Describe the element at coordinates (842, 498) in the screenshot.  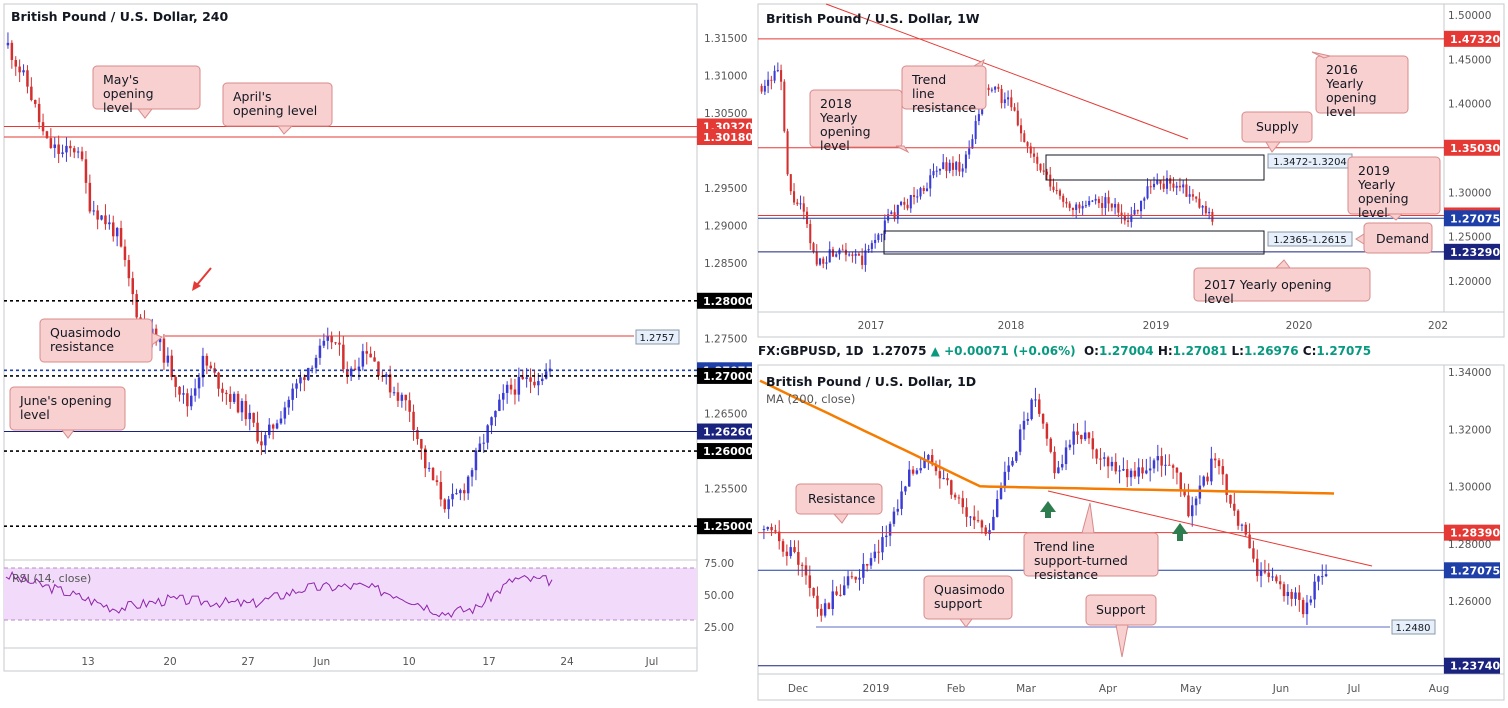
I see `callout-text: Resistance` at that location.